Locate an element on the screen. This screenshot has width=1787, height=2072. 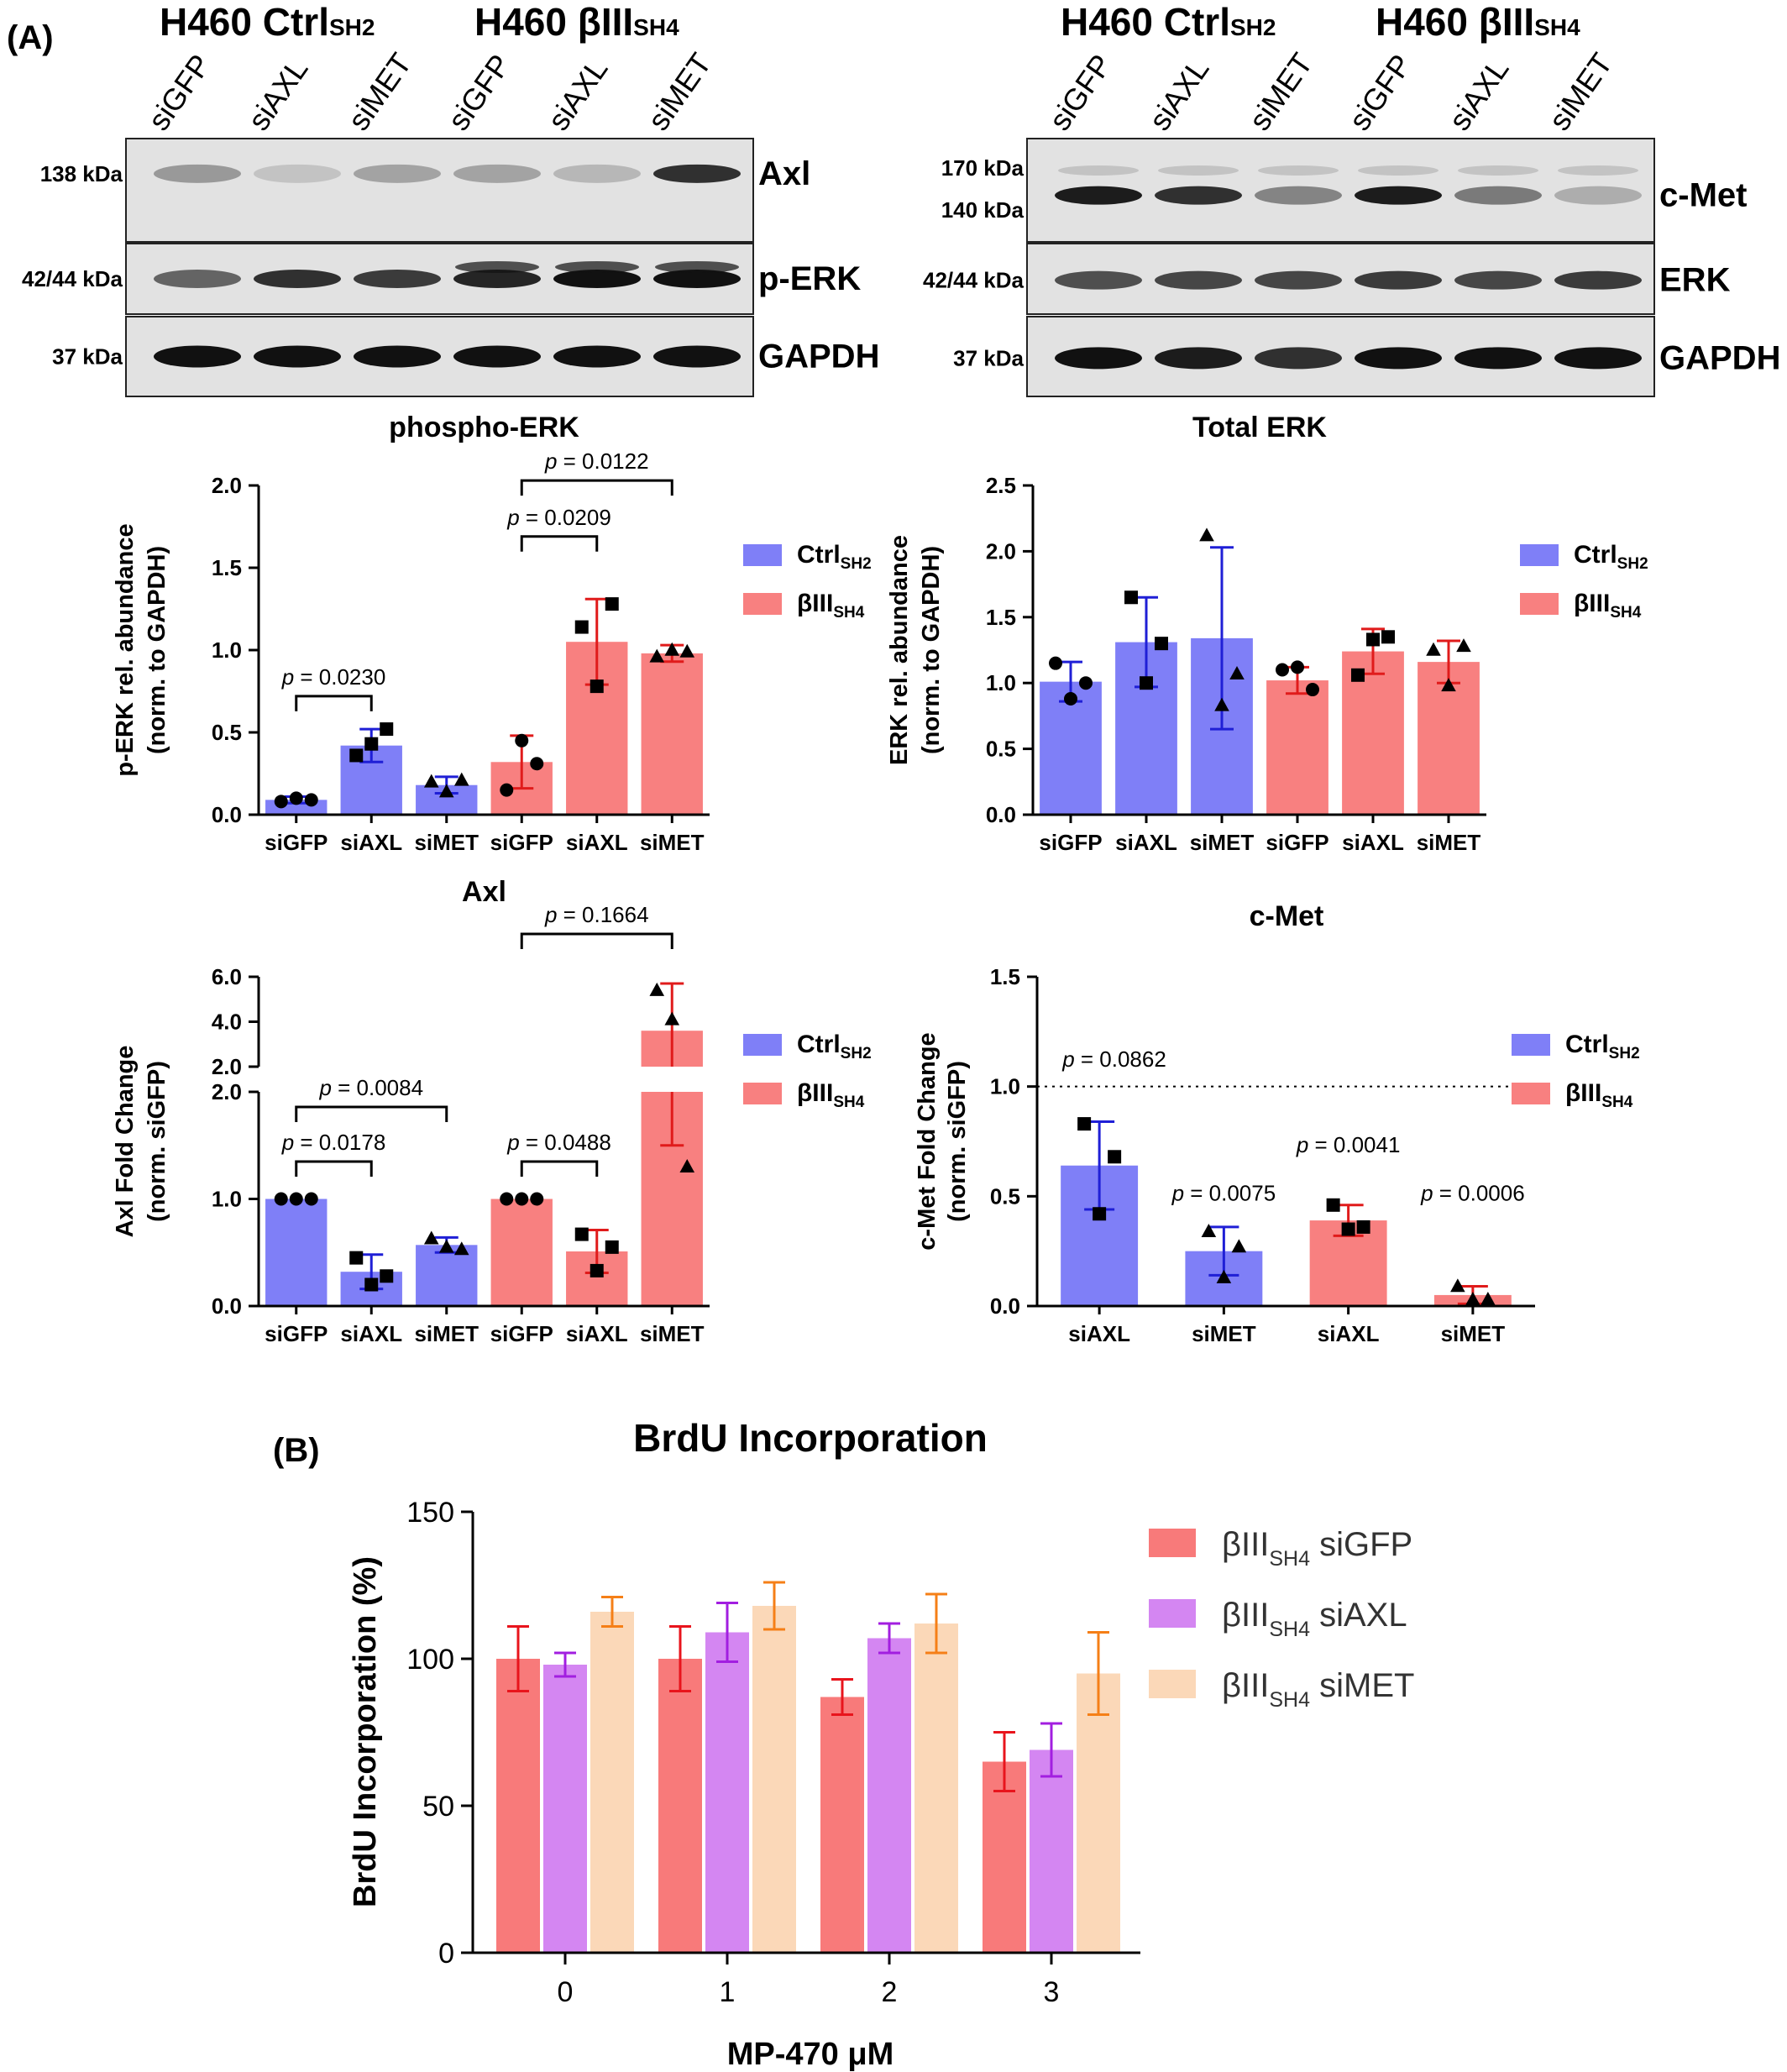
y-tick-label: 1.5 is located at coordinates (227, 567).